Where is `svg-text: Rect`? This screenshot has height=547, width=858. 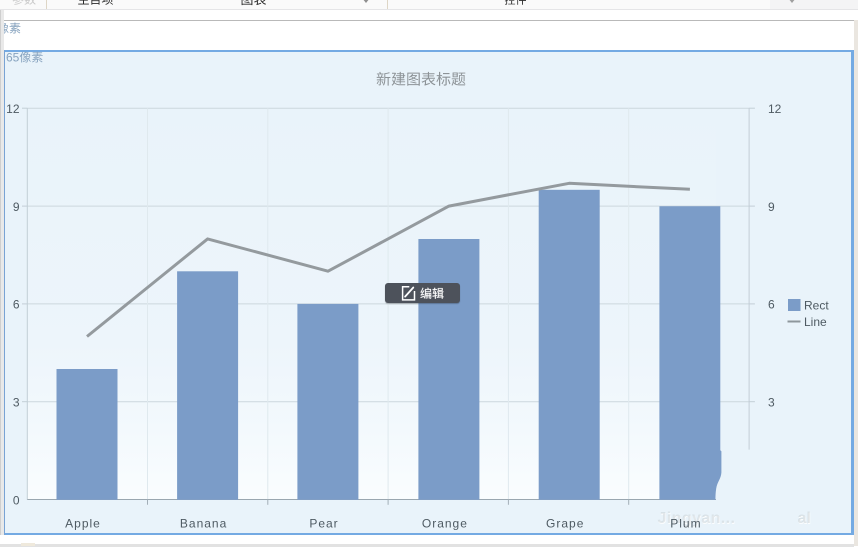 svg-text: Rect is located at coordinates (816, 306).